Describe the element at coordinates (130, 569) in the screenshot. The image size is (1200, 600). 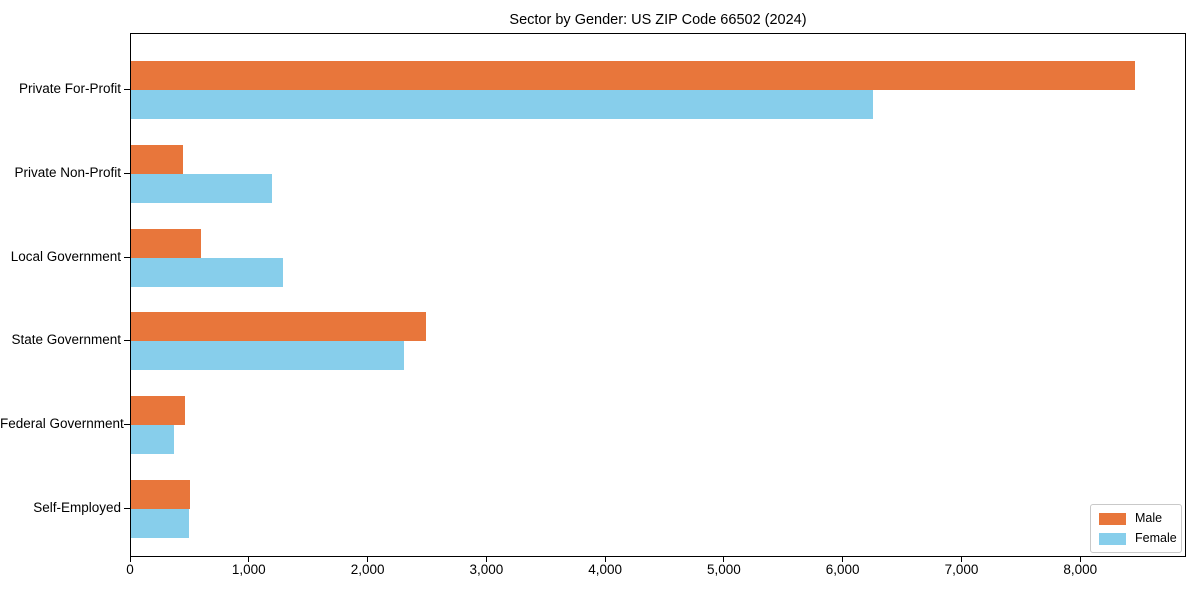
I see `x-tick-label: 0` at that location.